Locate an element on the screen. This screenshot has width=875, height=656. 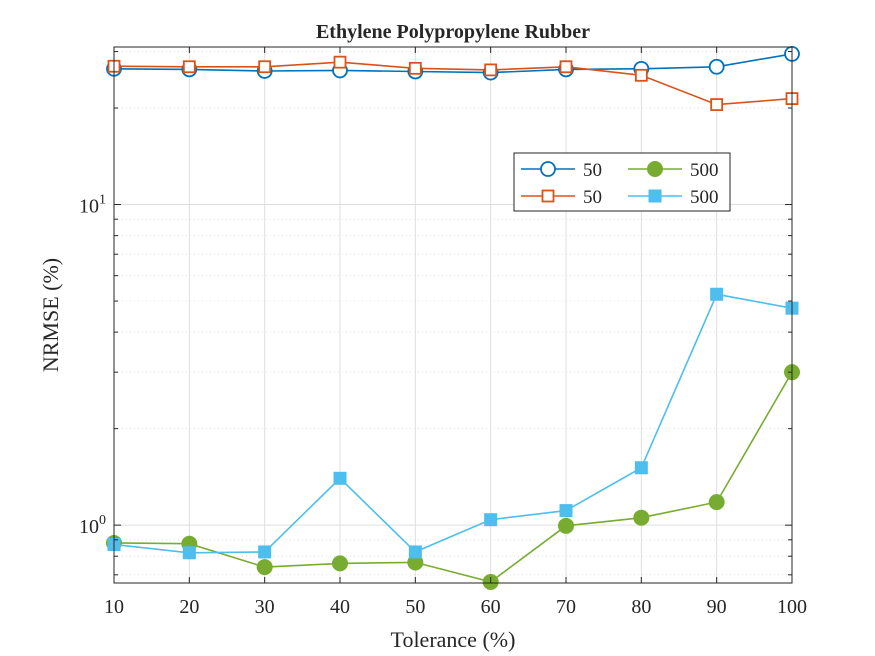
x-tick-label: 70 is located at coordinates (566, 607).